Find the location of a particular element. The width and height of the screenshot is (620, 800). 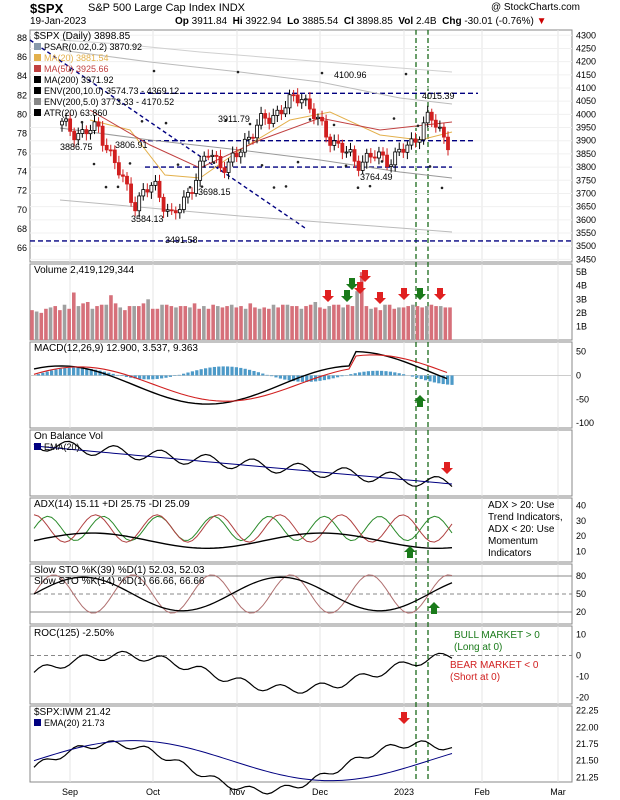

volume-right-tick: 3B is located at coordinates (581, 299).